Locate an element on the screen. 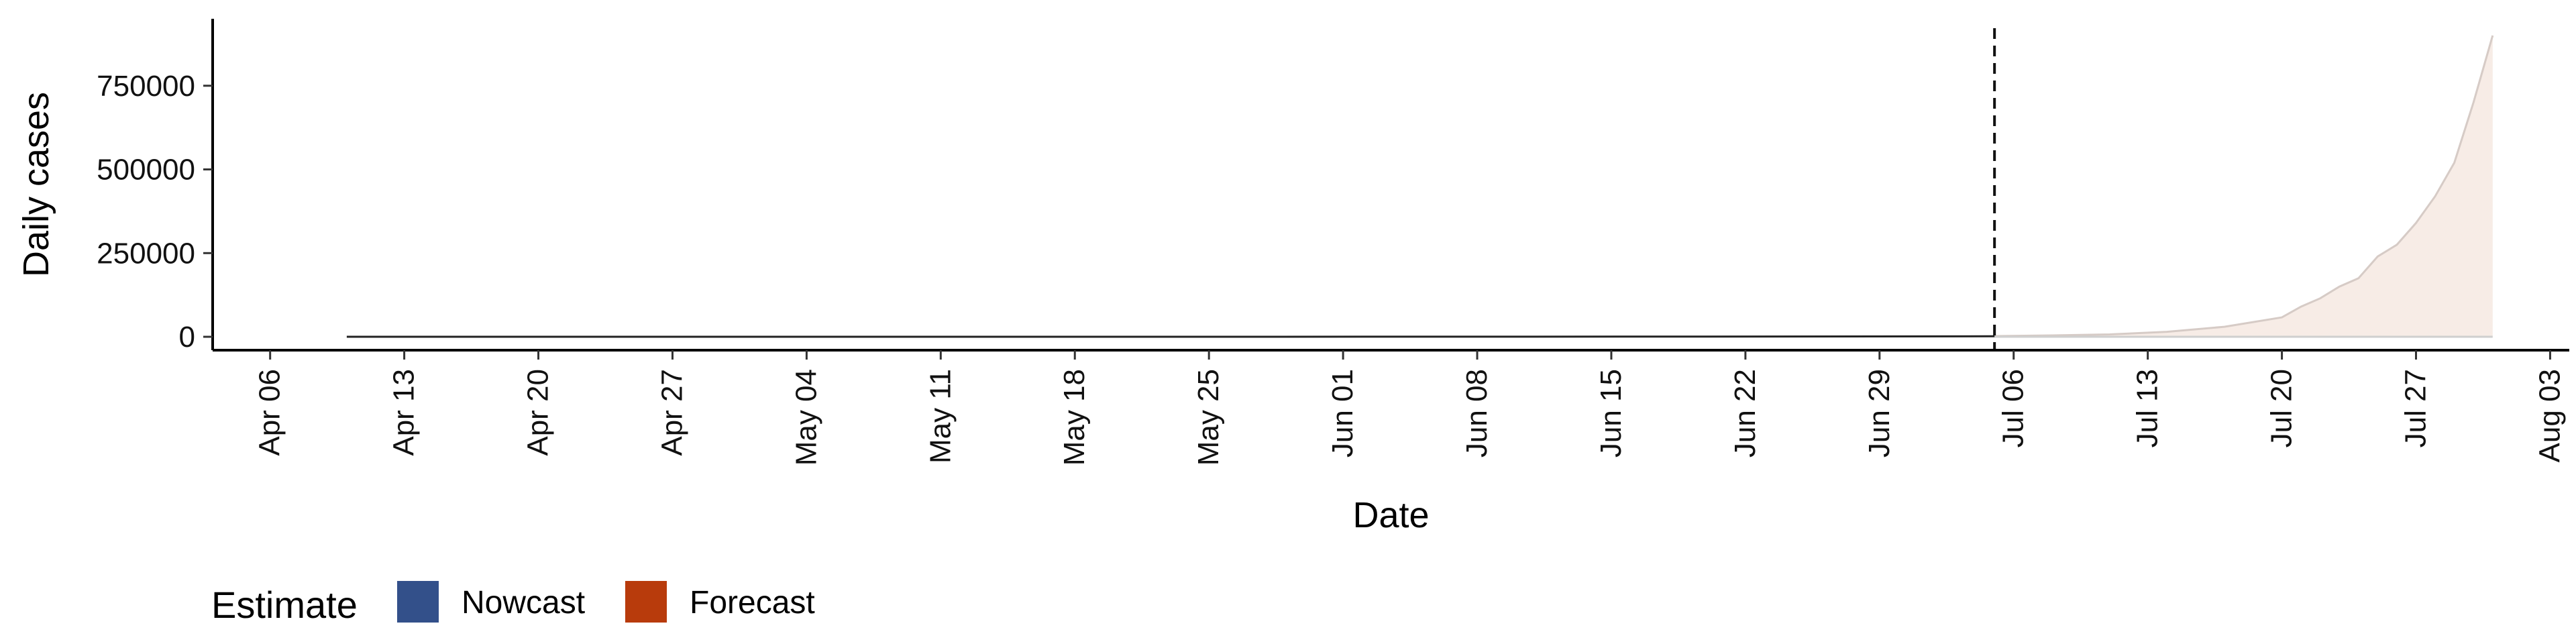 The image size is (2576, 644). x-axis-title: Date is located at coordinates (1390, 515).